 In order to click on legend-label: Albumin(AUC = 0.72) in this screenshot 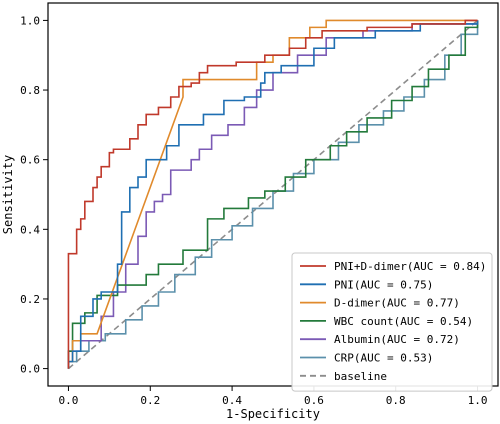, I will do `click(397, 339)`.